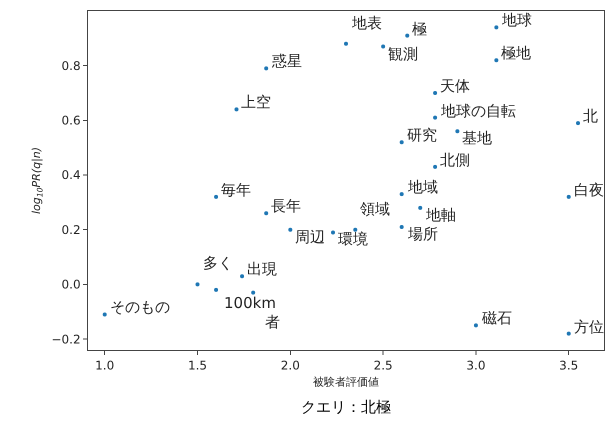 This screenshot has height=428, width=613. What do you see at coordinates (590, 116) in the screenshot?
I see `annotation: 北` at bounding box center [590, 116].